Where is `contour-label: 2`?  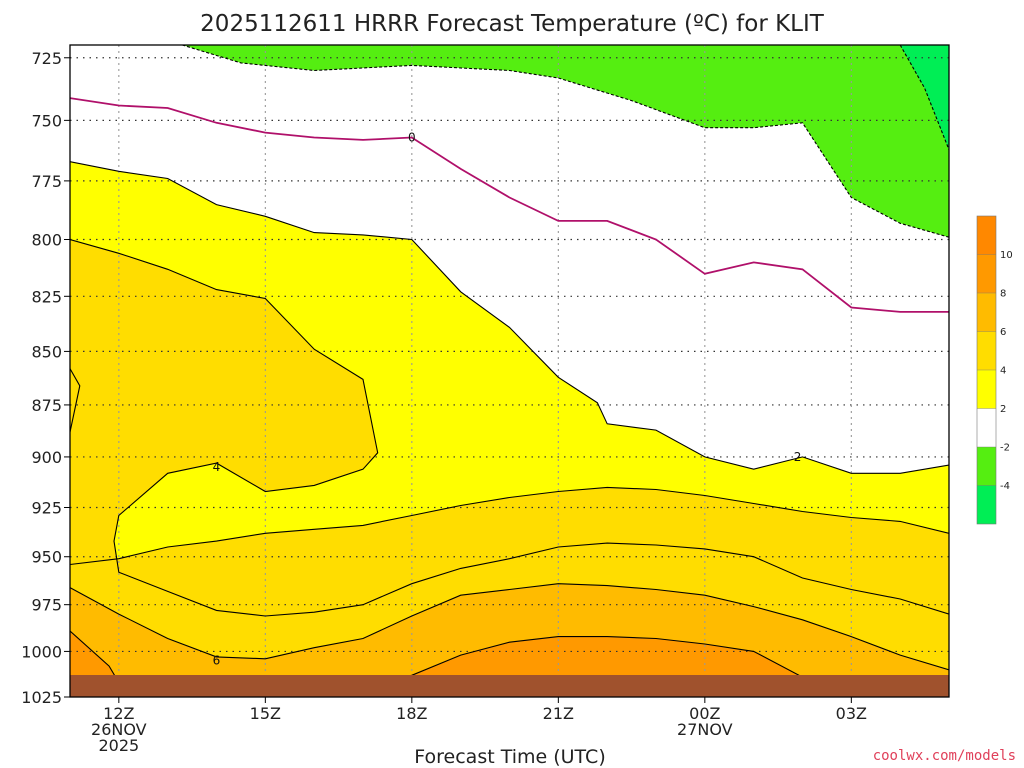
contour-label: 2 is located at coordinates (798, 457).